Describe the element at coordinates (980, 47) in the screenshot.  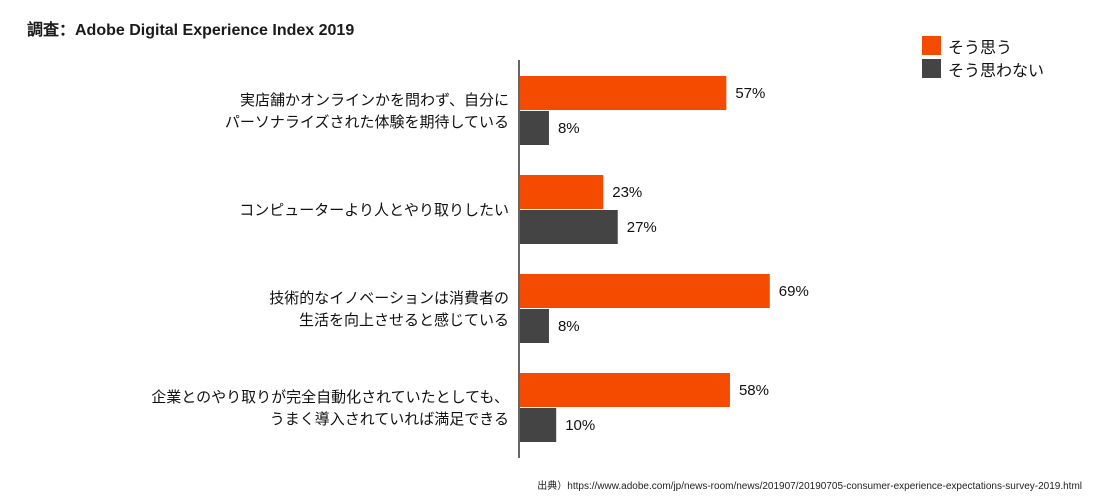
I see `legend-label-agree: そう思う` at that location.